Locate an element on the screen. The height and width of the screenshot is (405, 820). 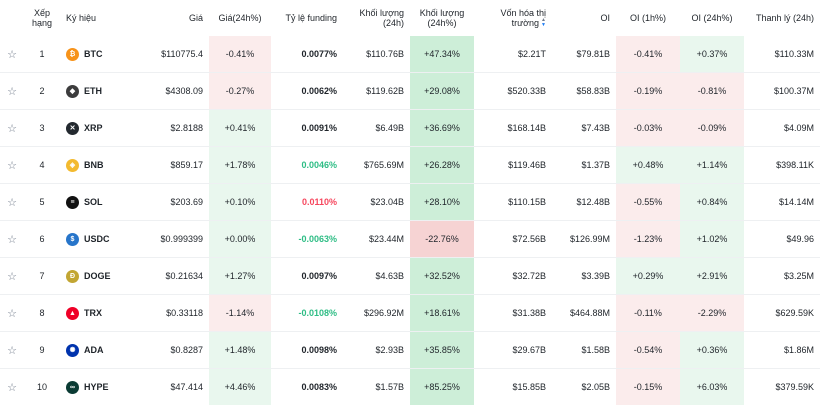
volume-cell: $110.76B is located at coordinates (376, 54).